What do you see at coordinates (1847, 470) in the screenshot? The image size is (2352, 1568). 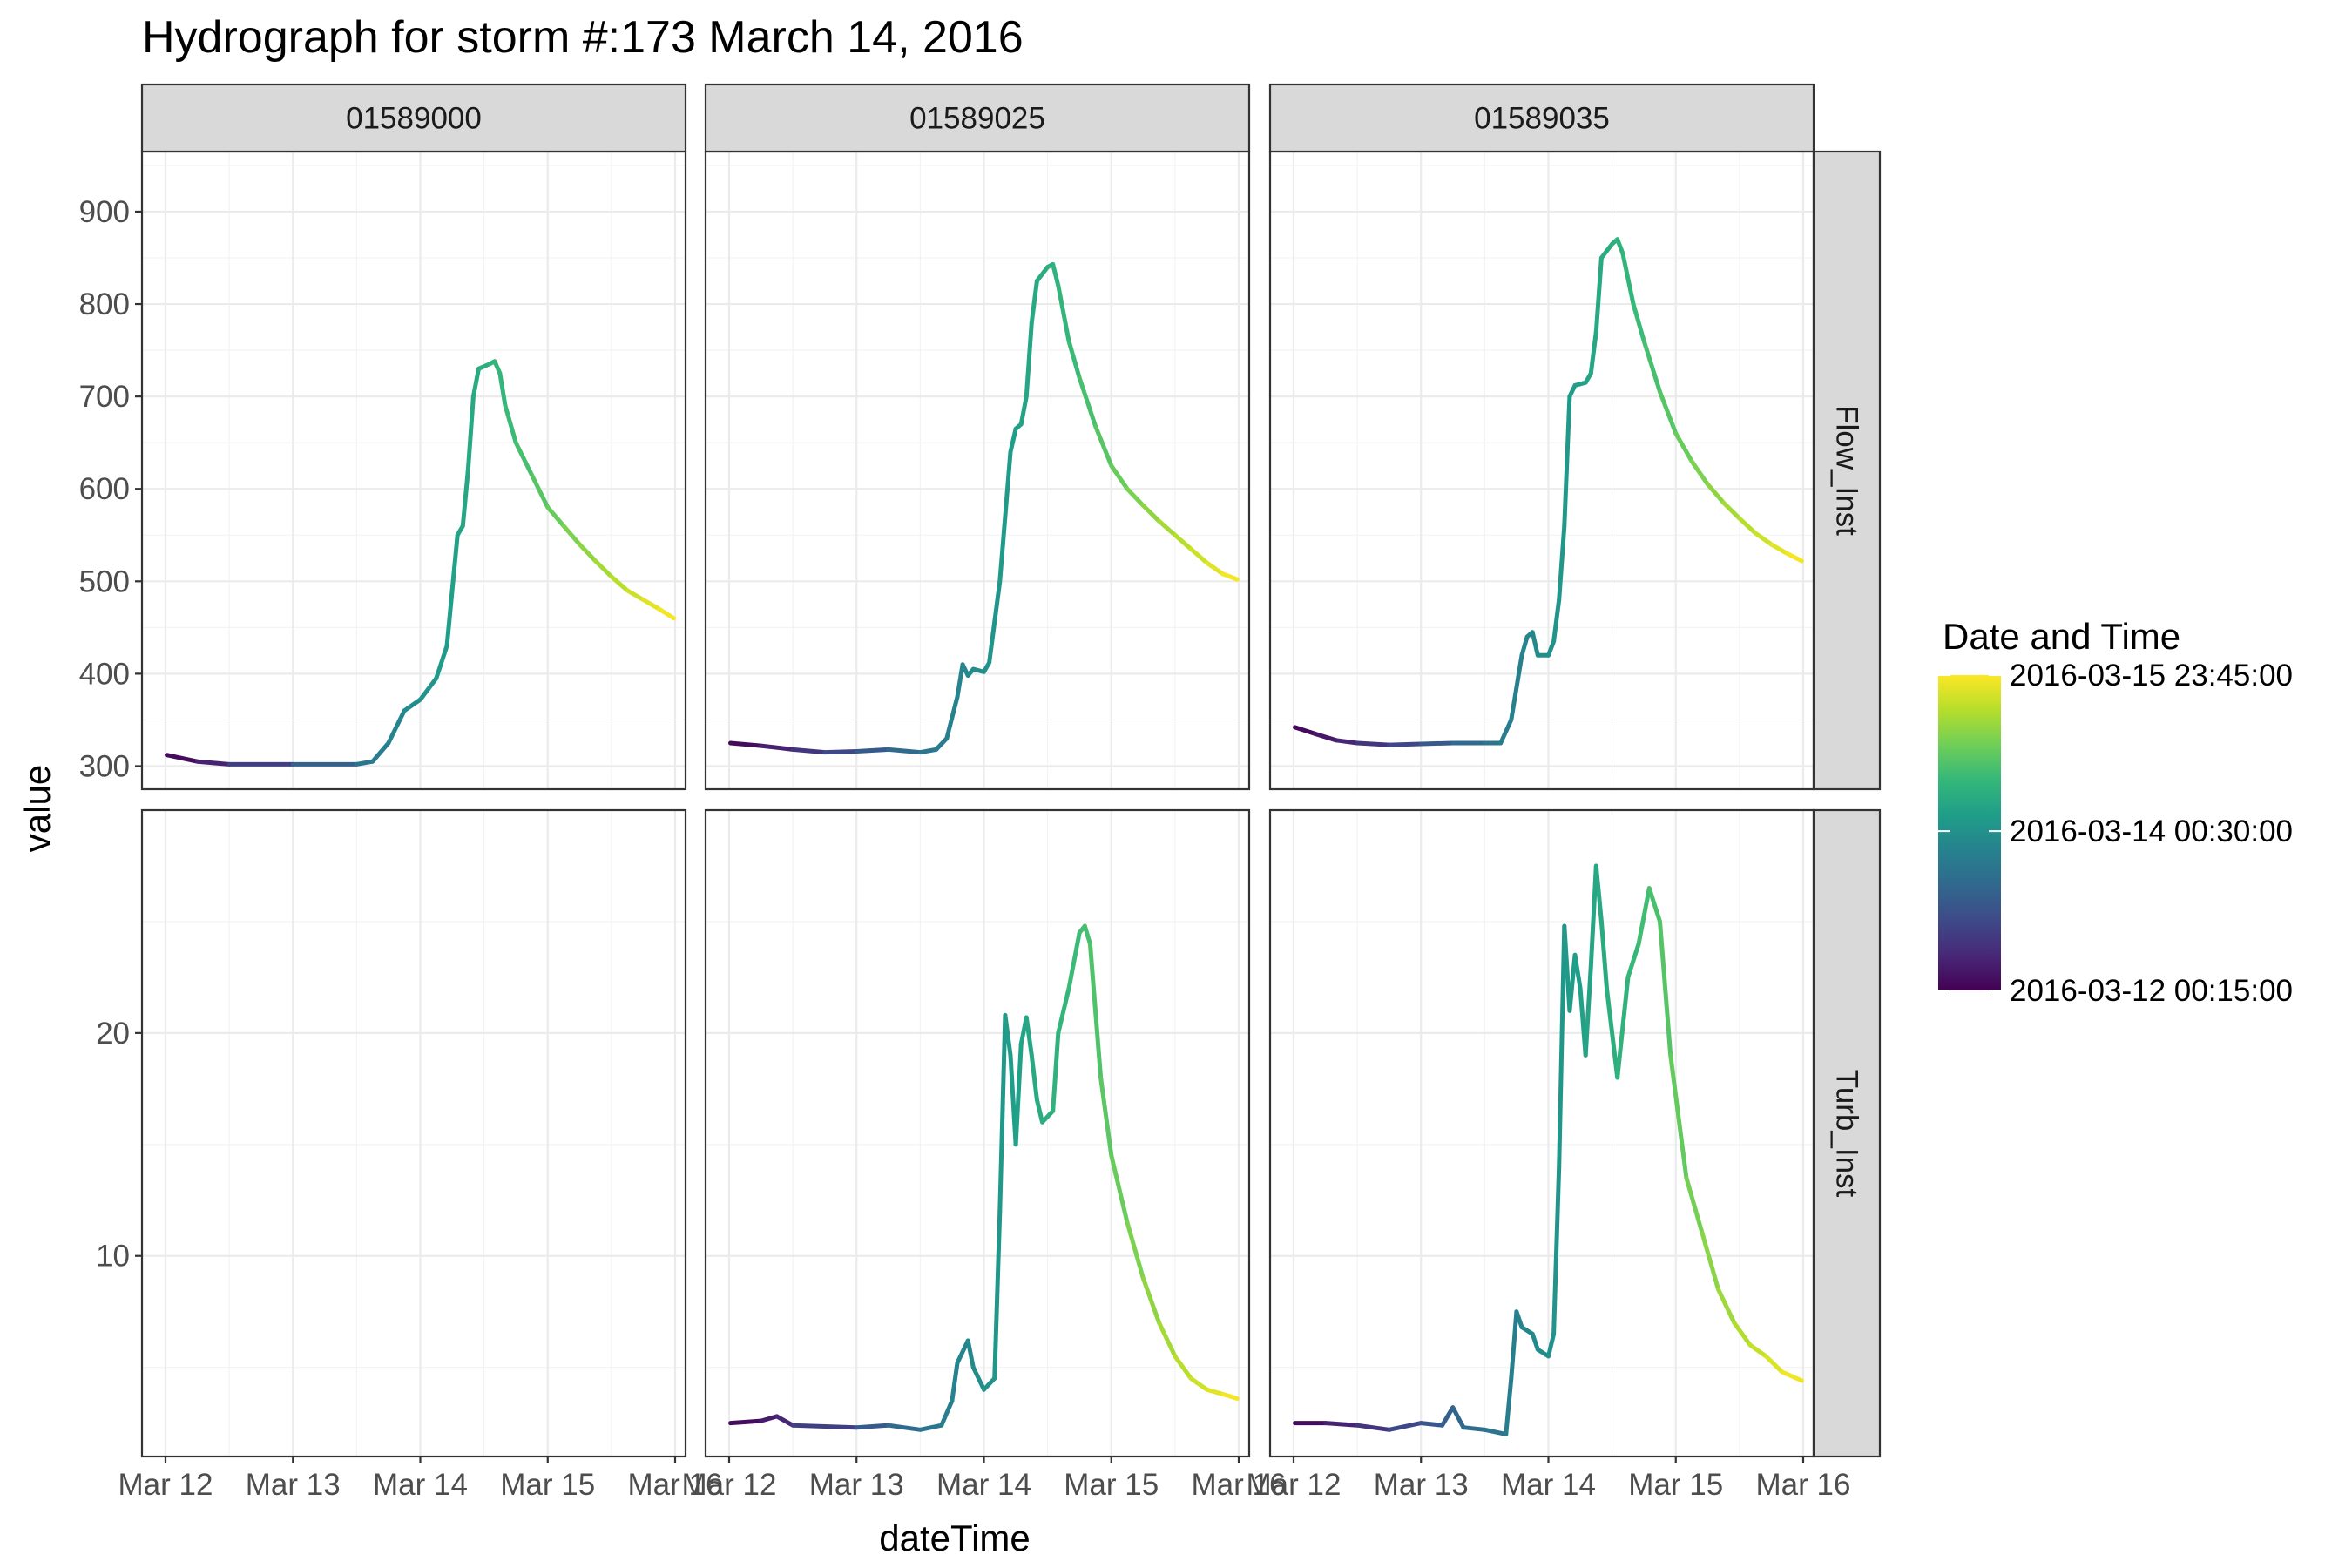 I see `row-strip-Flow_Inst: Flow_Inst` at bounding box center [1847, 470].